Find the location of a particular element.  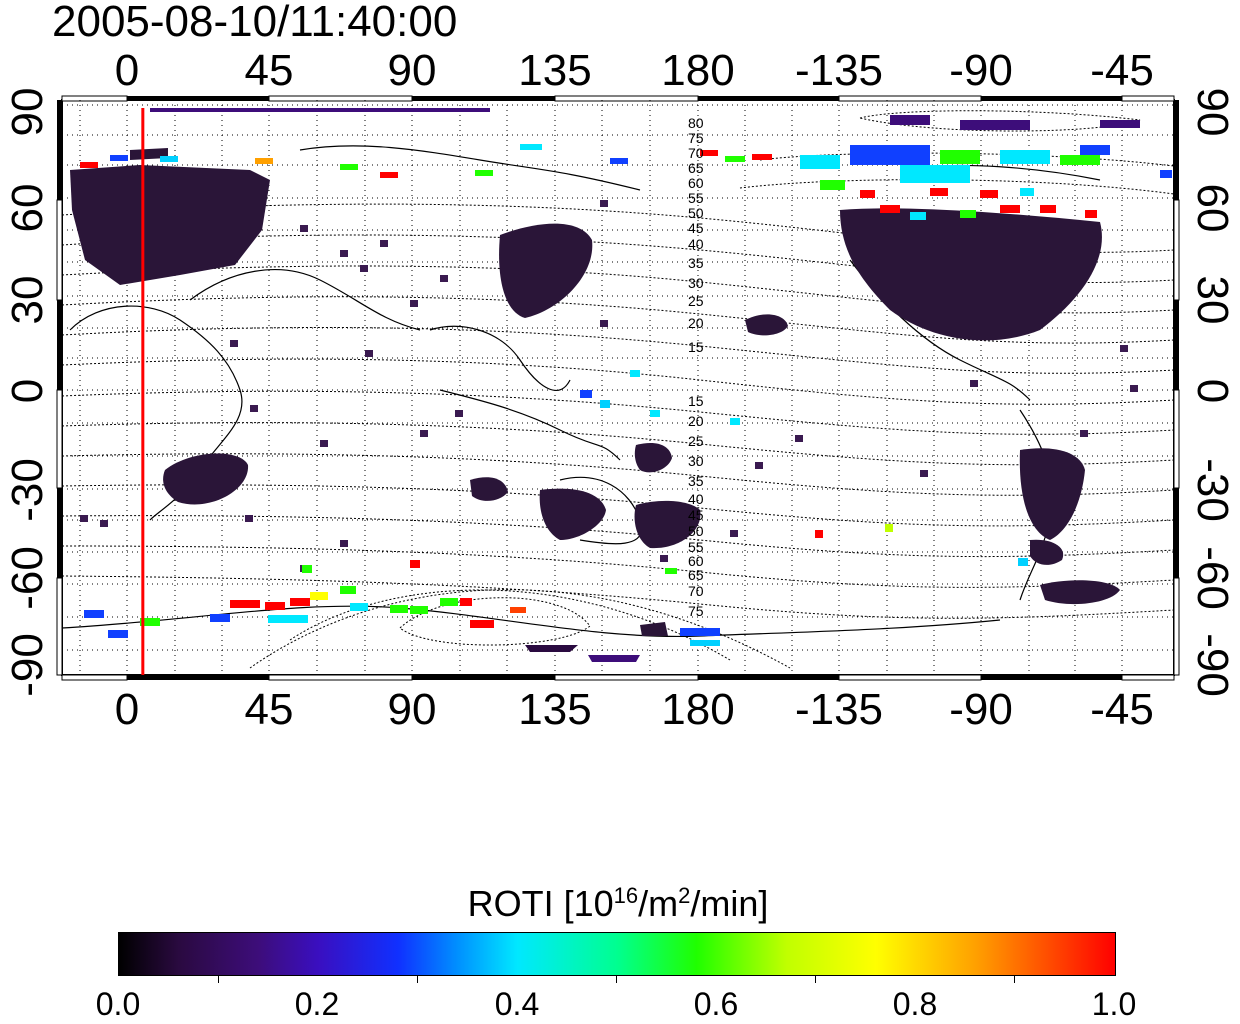

contour-label-south: 50 is located at coordinates (696, 531).